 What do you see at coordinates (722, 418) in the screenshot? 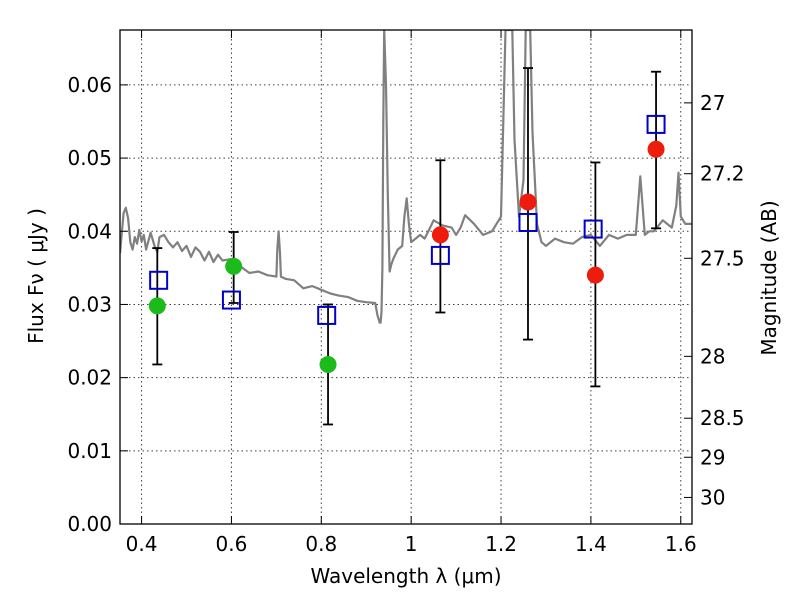
I see `y2-tick-label: 28.5` at bounding box center [722, 418].